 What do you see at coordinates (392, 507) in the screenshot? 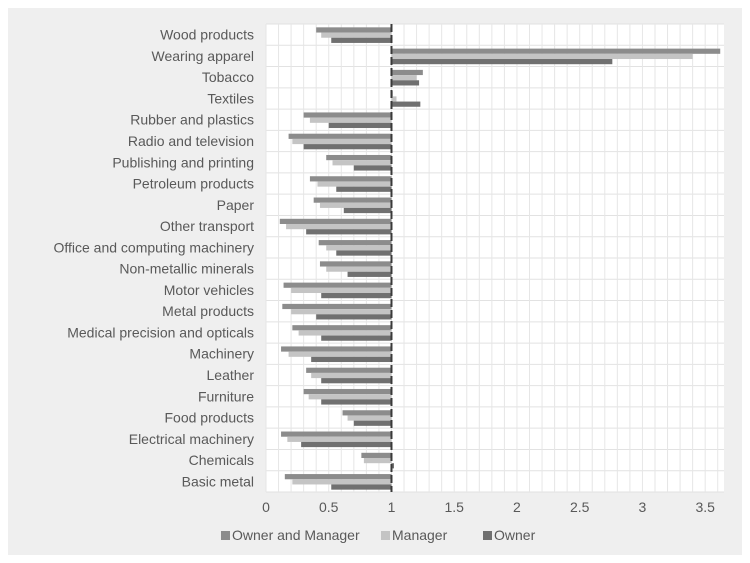
I see `x-tick-label: 1` at bounding box center [392, 507].